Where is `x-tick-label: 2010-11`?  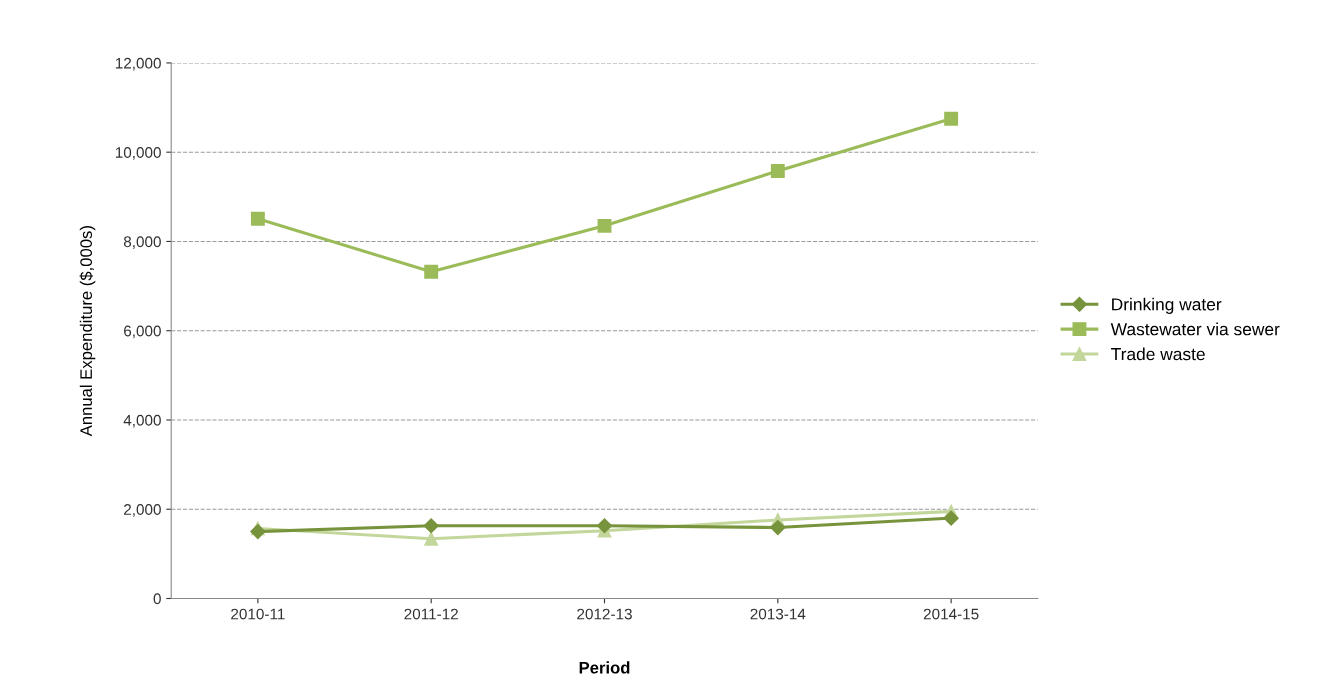 x-tick-label: 2010-11 is located at coordinates (258, 614).